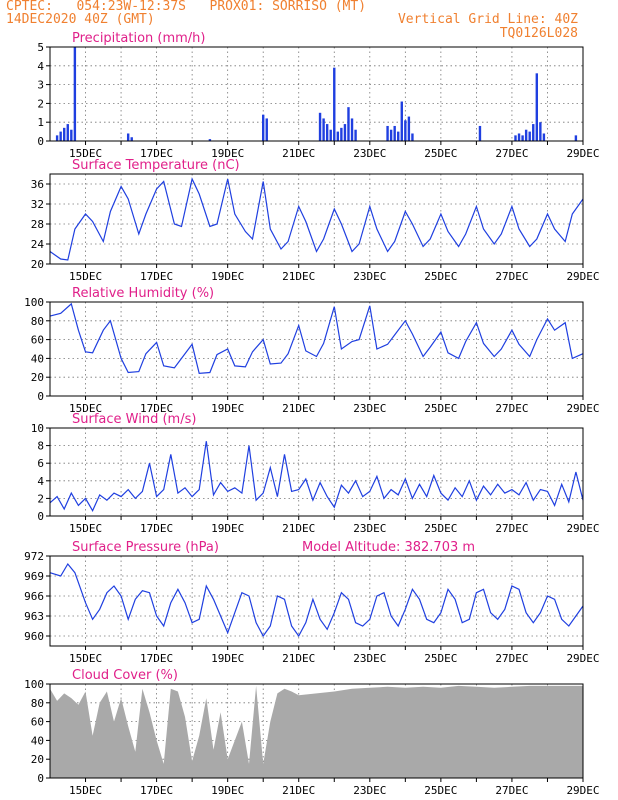 This screenshot has height=800, width=618. I want to click on cloud-xtick-label: 27DEC, so click(511, 790).